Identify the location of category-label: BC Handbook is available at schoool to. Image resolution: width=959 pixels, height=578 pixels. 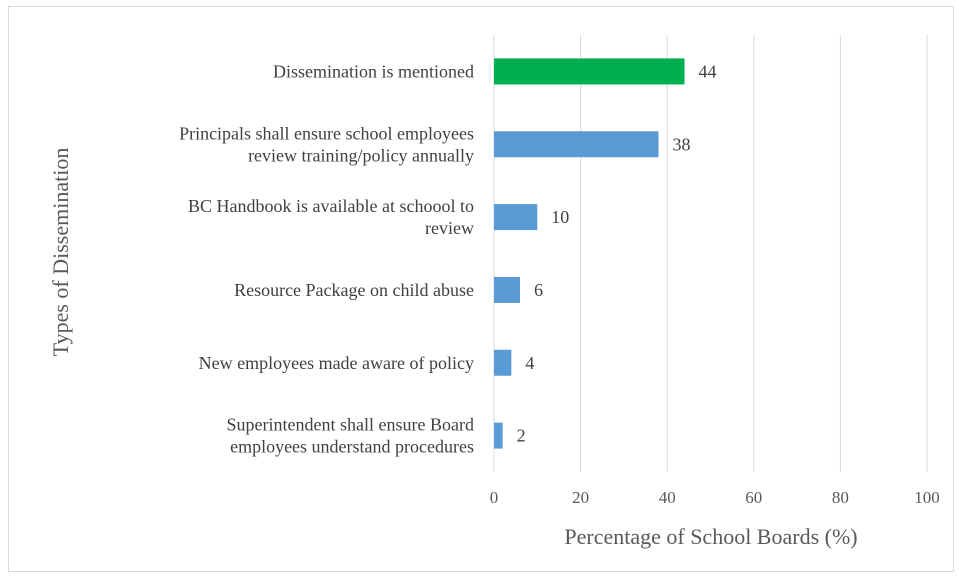
(331, 206).